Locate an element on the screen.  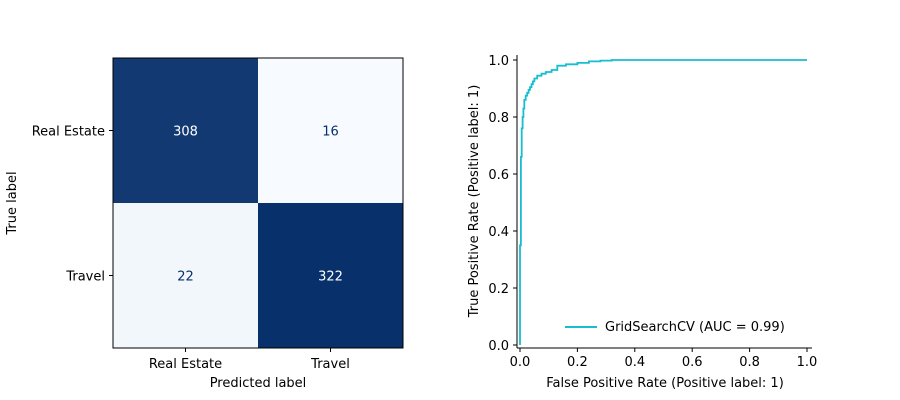
roc-y-tick-label: 0.4 is located at coordinates (498, 232).